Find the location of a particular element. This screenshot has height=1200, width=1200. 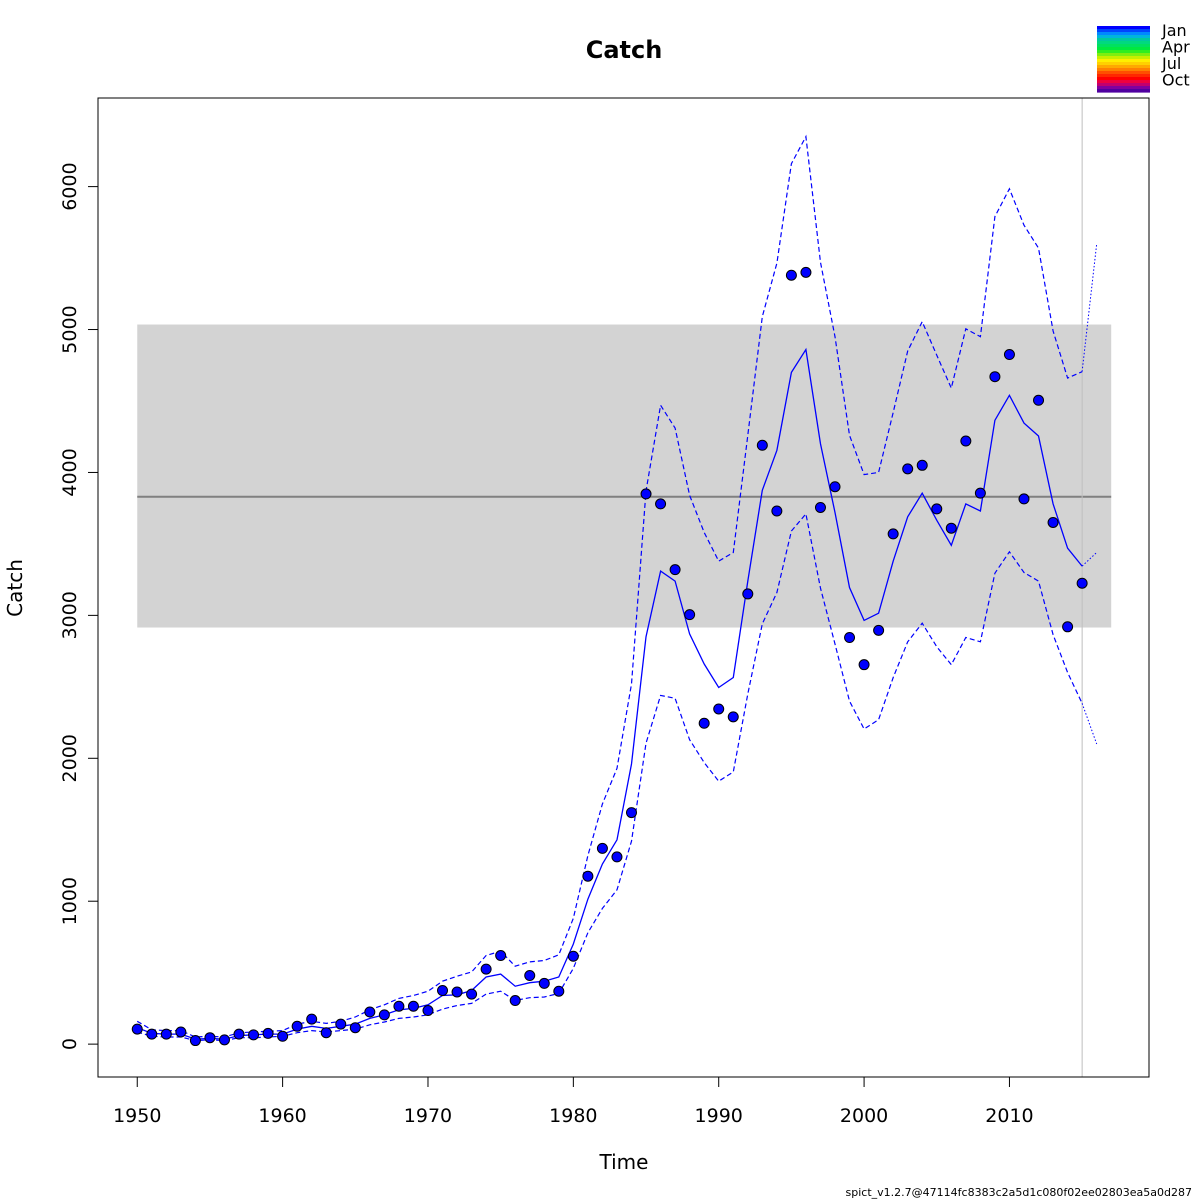

x-tick-label: 1970 is located at coordinates (428, 1116).